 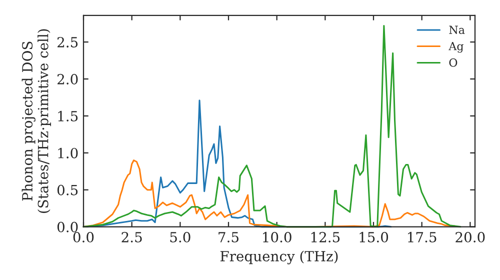 What do you see at coordinates (228, 237) in the screenshot?
I see `x-tick-label: 7.5` at bounding box center [228, 237].